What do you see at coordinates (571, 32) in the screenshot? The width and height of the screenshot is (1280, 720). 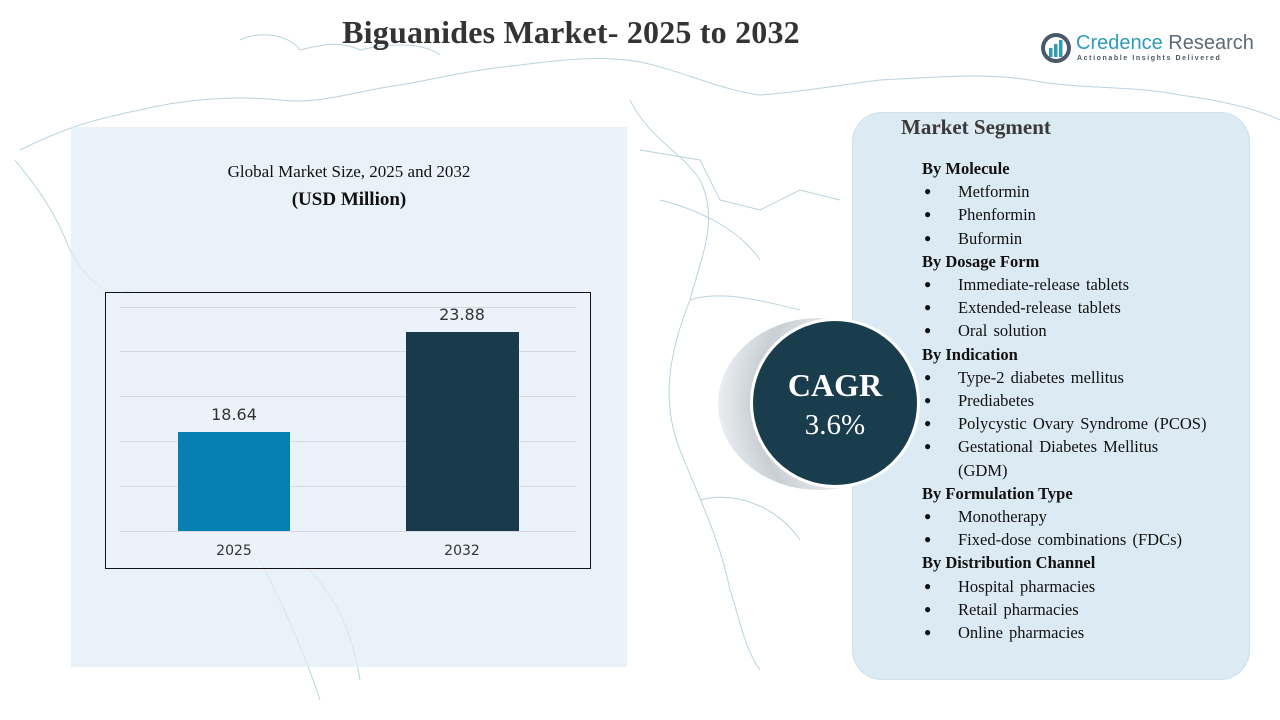 I see `page-title: Biguanides Market- 2025 to 2032` at bounding box center [571, 32].